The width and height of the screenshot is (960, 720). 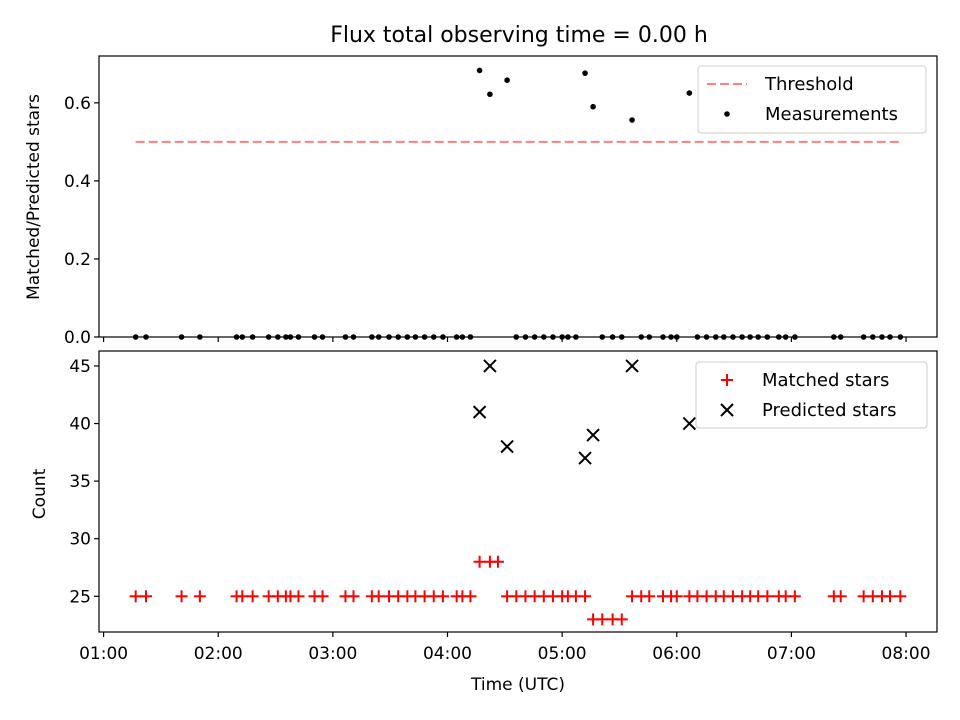 What do you see at coordinates (809, 84) in the screenshot?
I see `legend-threshold-label: Threshold` at bounding box center [809, 84].